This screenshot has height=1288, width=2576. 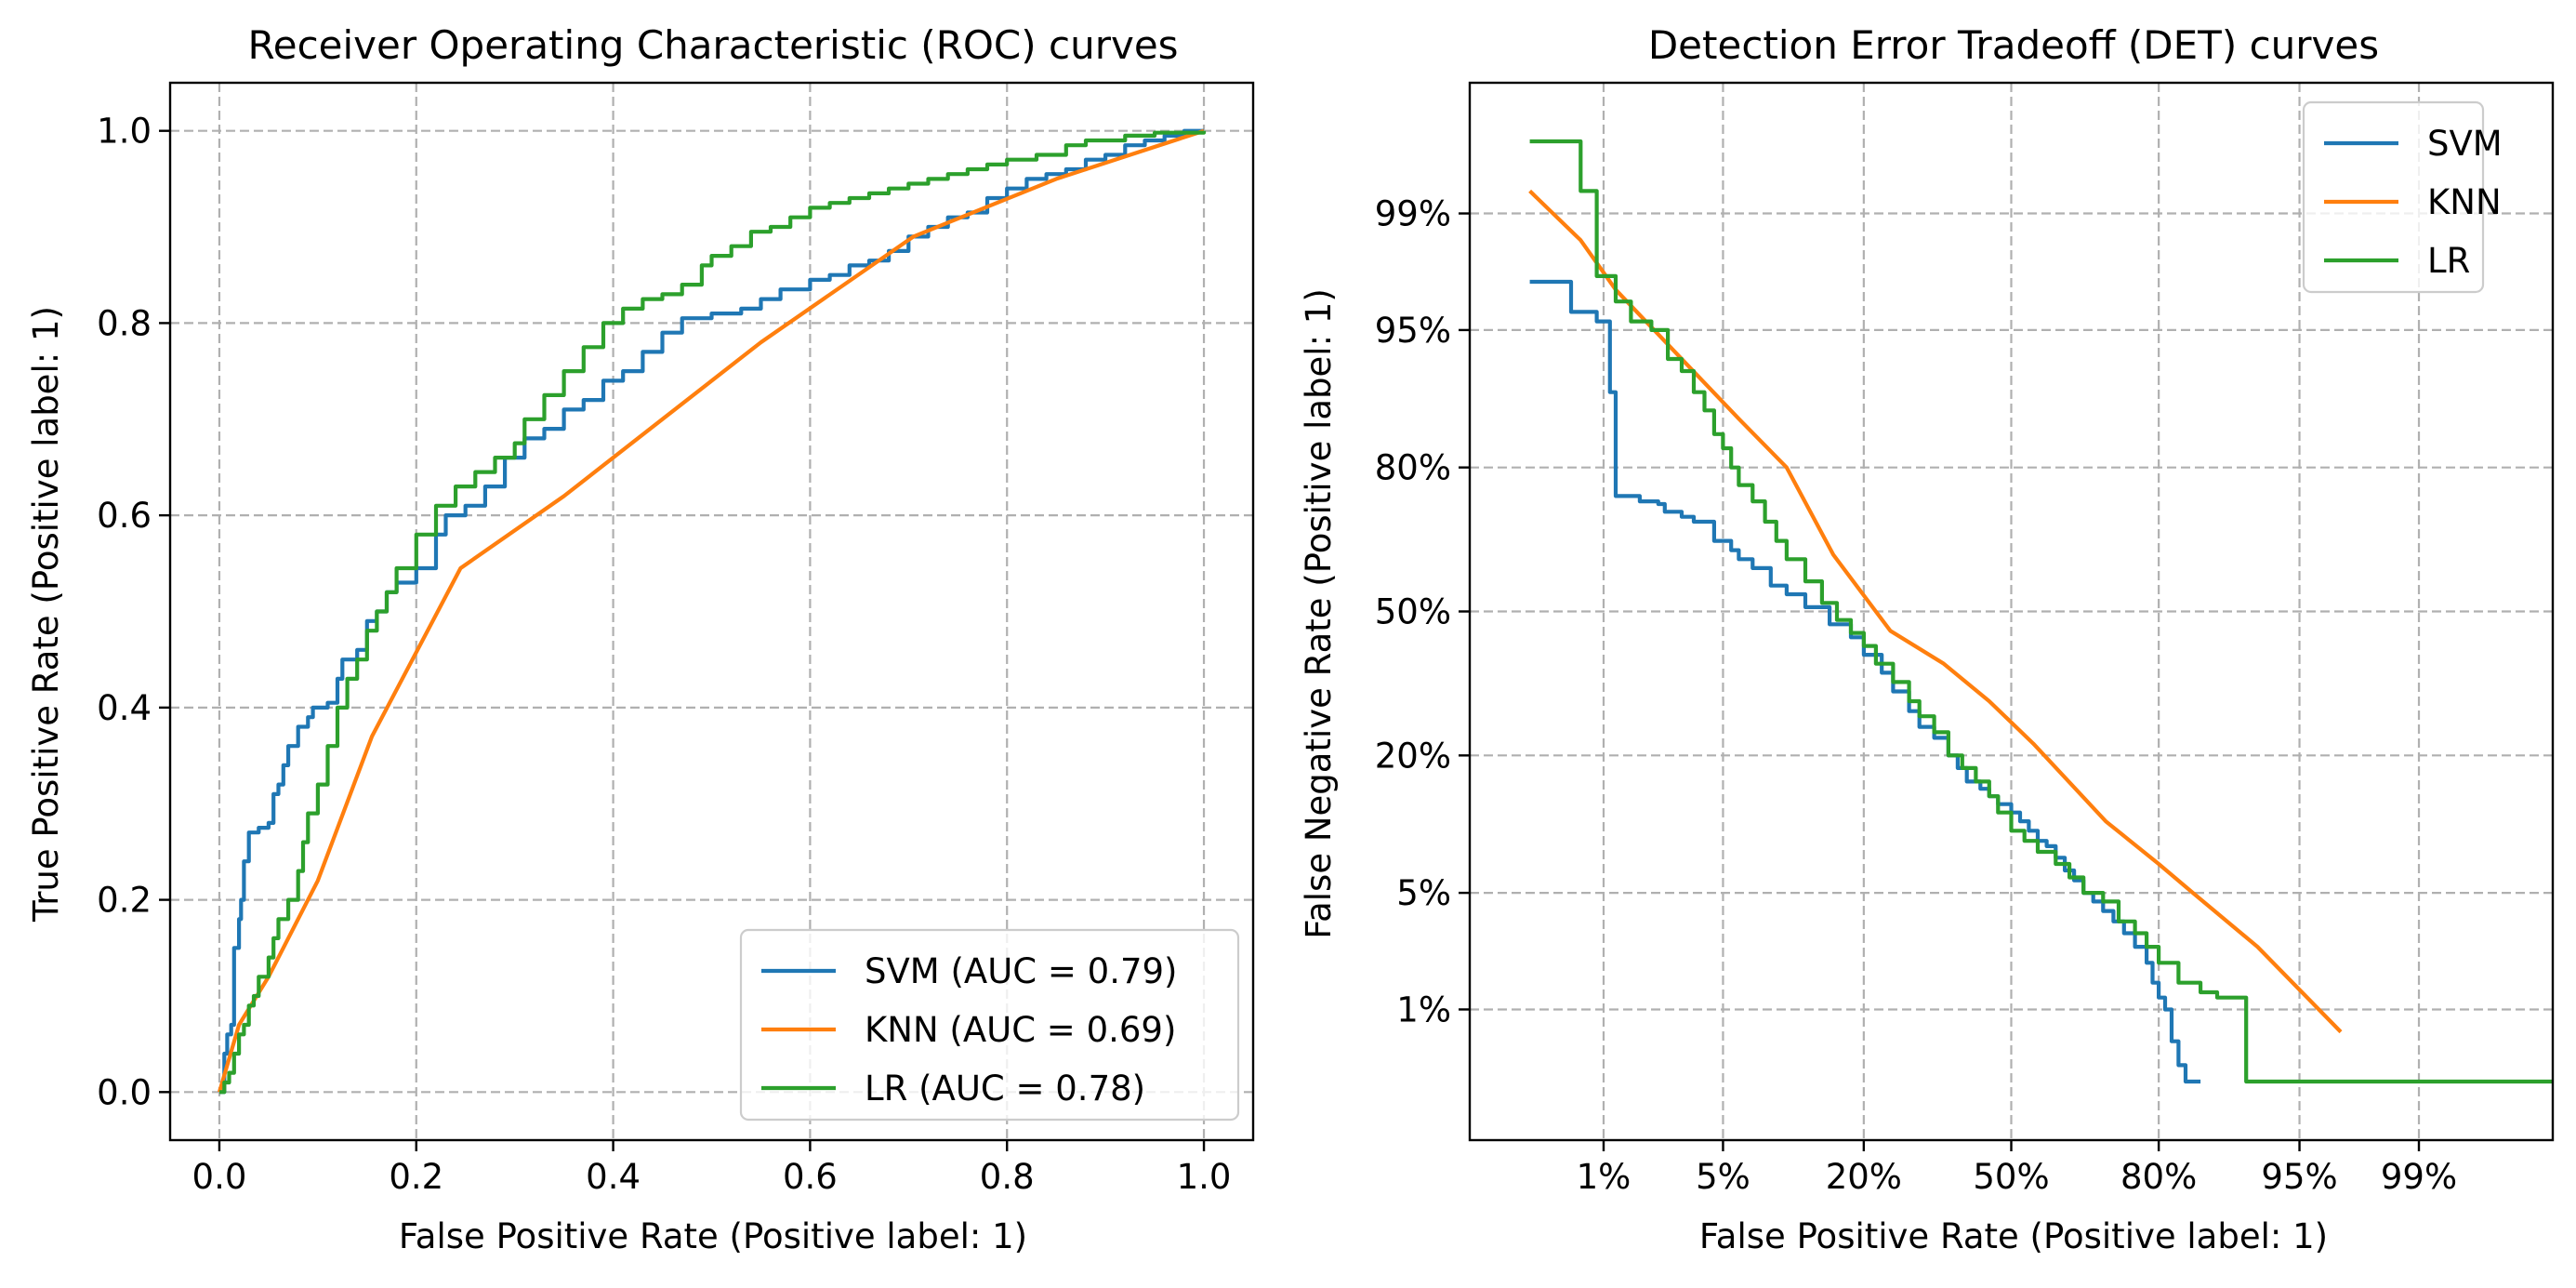 What do you see at coordinates (1005, 1089) in the screenshot?
I see `roc-legend-label-lr: LR (AUC = 0.78)` at bounding box center [1005, 1089].